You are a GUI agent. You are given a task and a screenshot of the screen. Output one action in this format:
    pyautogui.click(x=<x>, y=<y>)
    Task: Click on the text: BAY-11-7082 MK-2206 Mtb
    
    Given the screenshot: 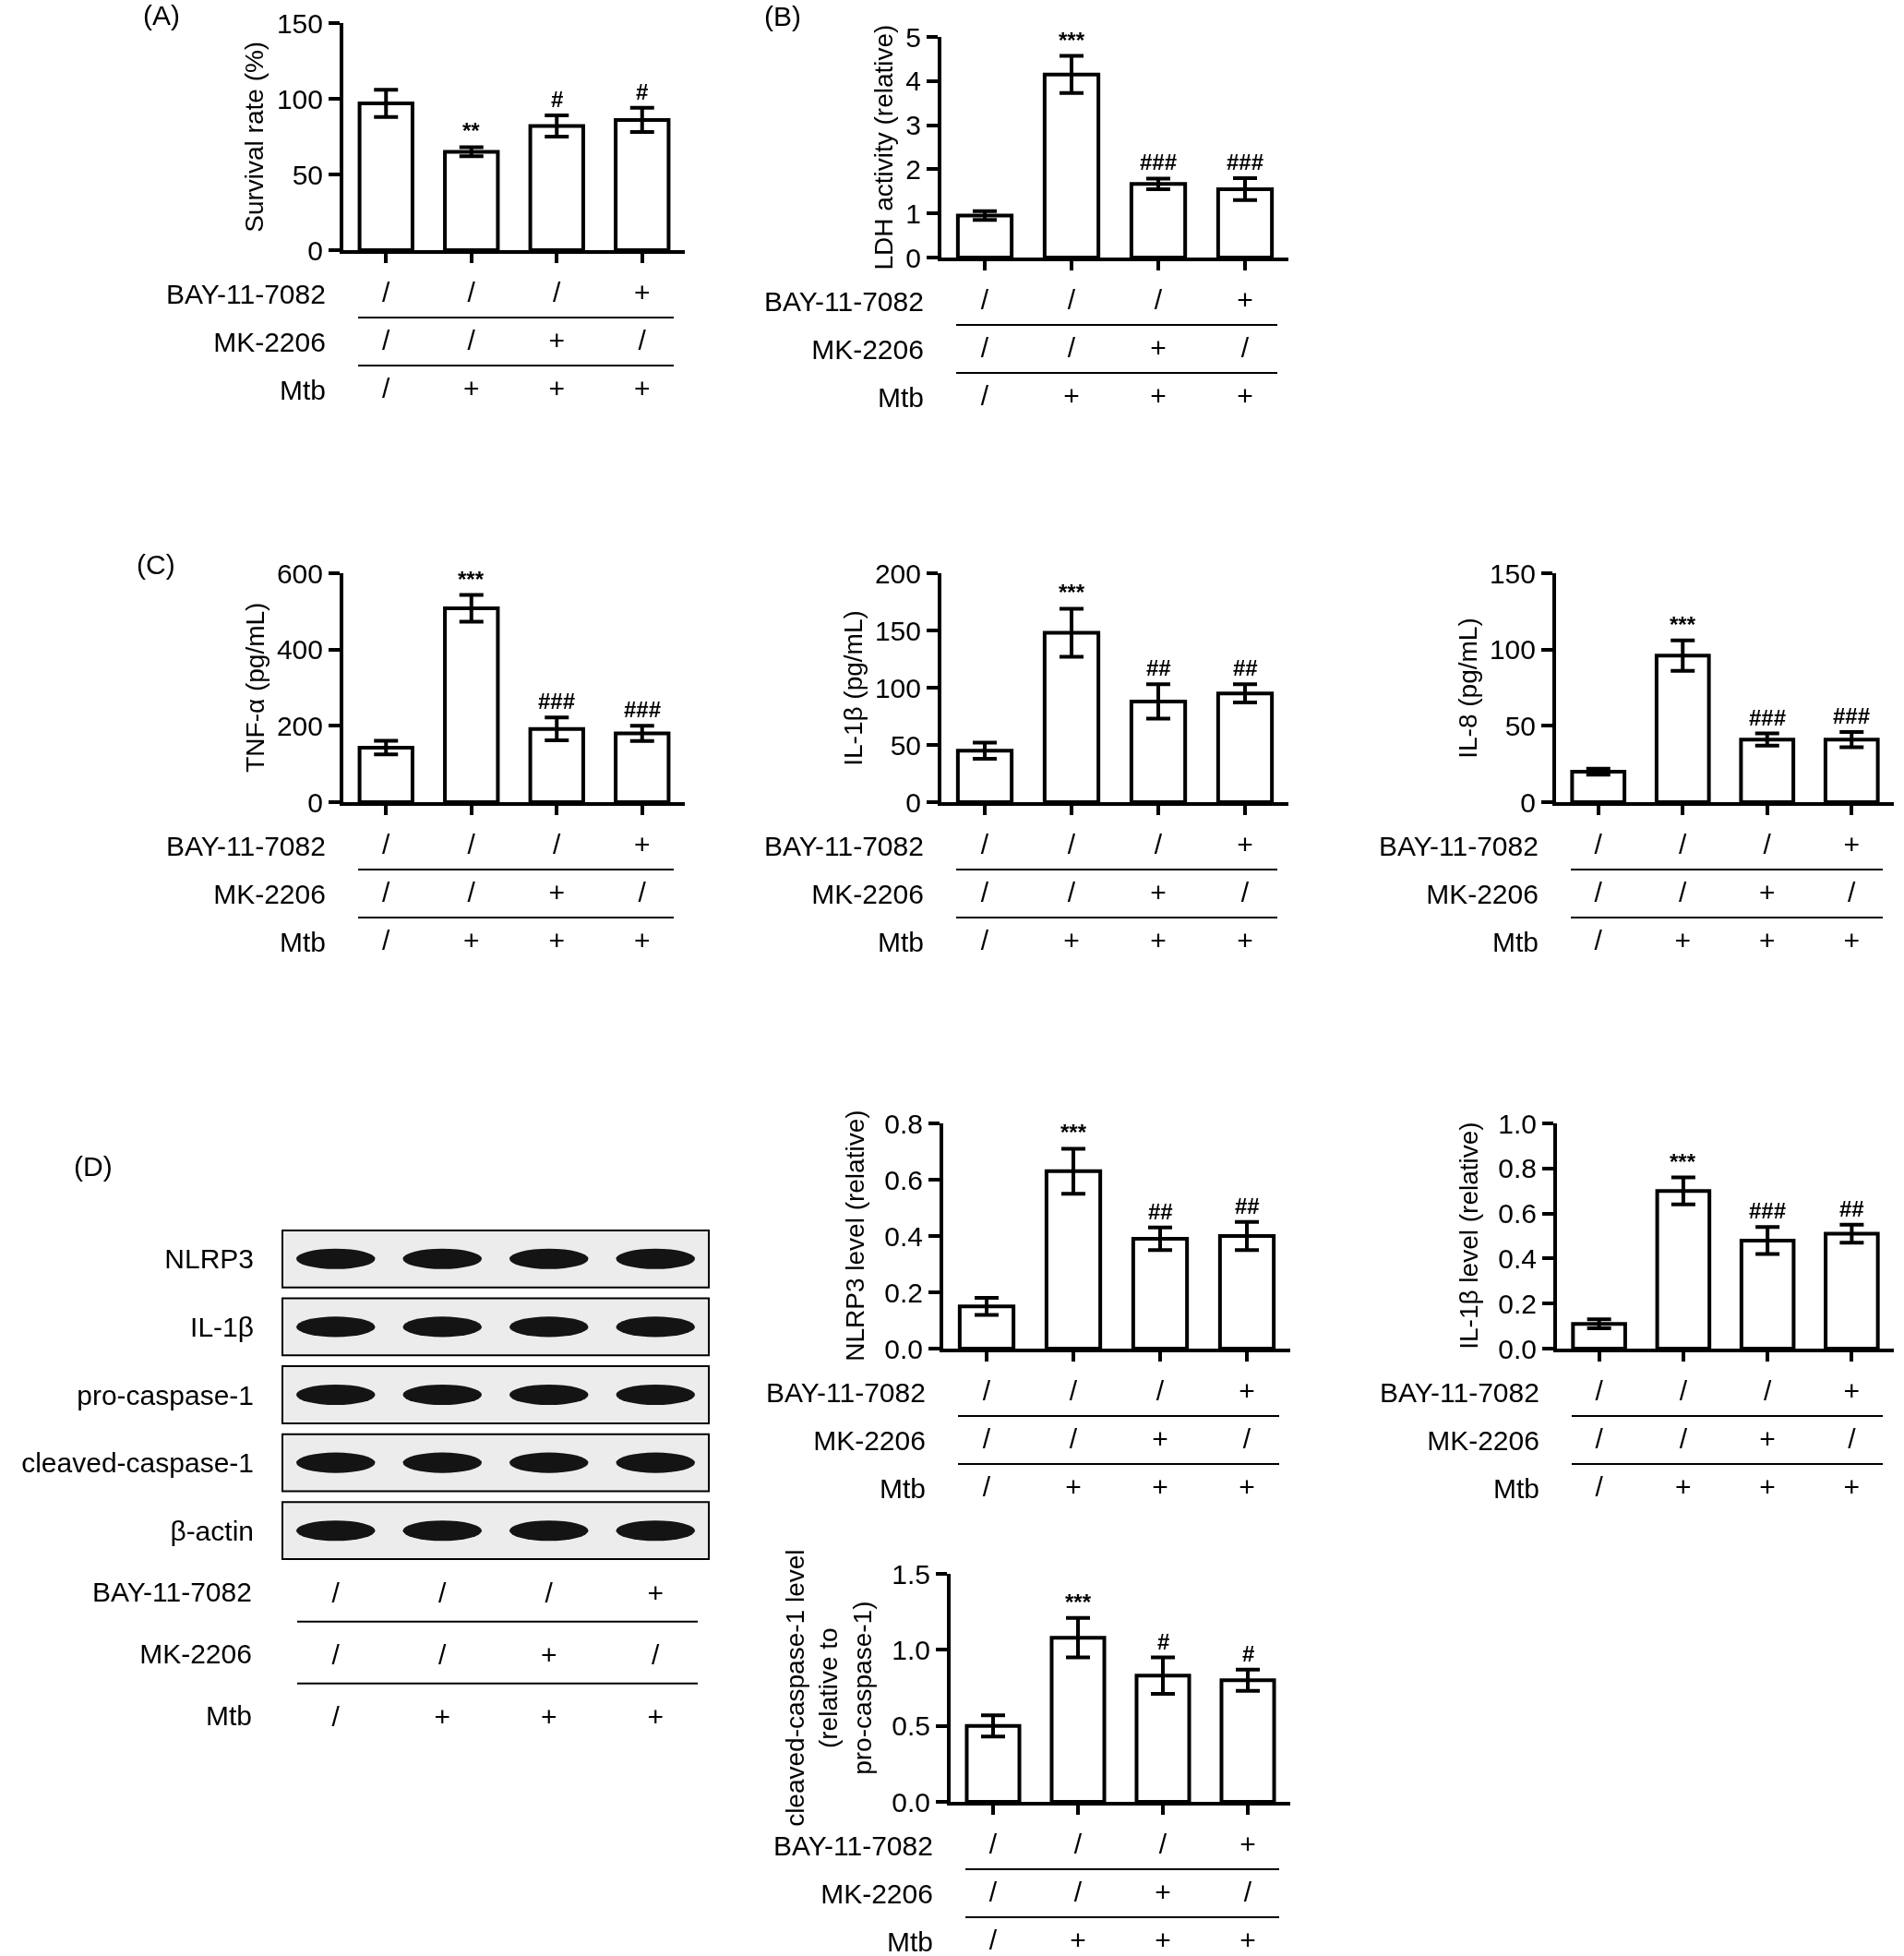 What is the action you would take?
    pyautogui.click(x=172, y=1654)
    